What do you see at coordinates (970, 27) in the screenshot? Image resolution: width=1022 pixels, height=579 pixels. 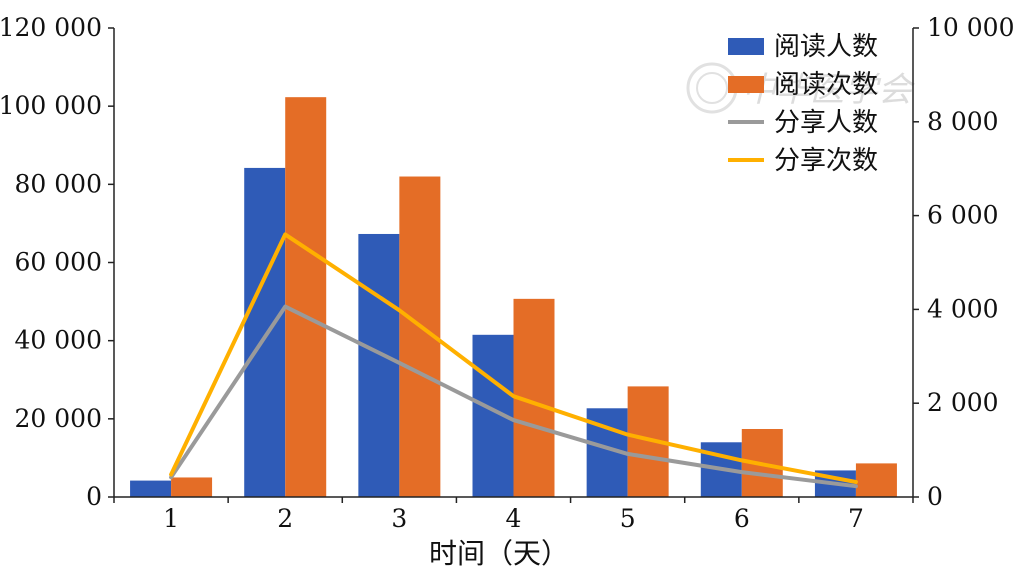 I see `y-right-tick-label: 10 000` at bounding box center [970, 27].